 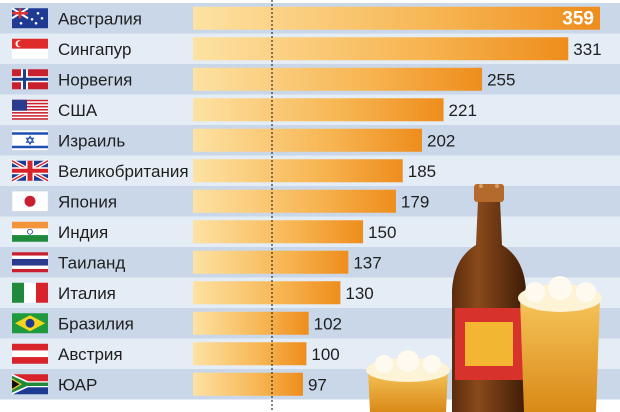 What do you see at coordinates (489, 298) in the screenshot?
I see `beer-bottle-icon` at bounding box center [489, 298].